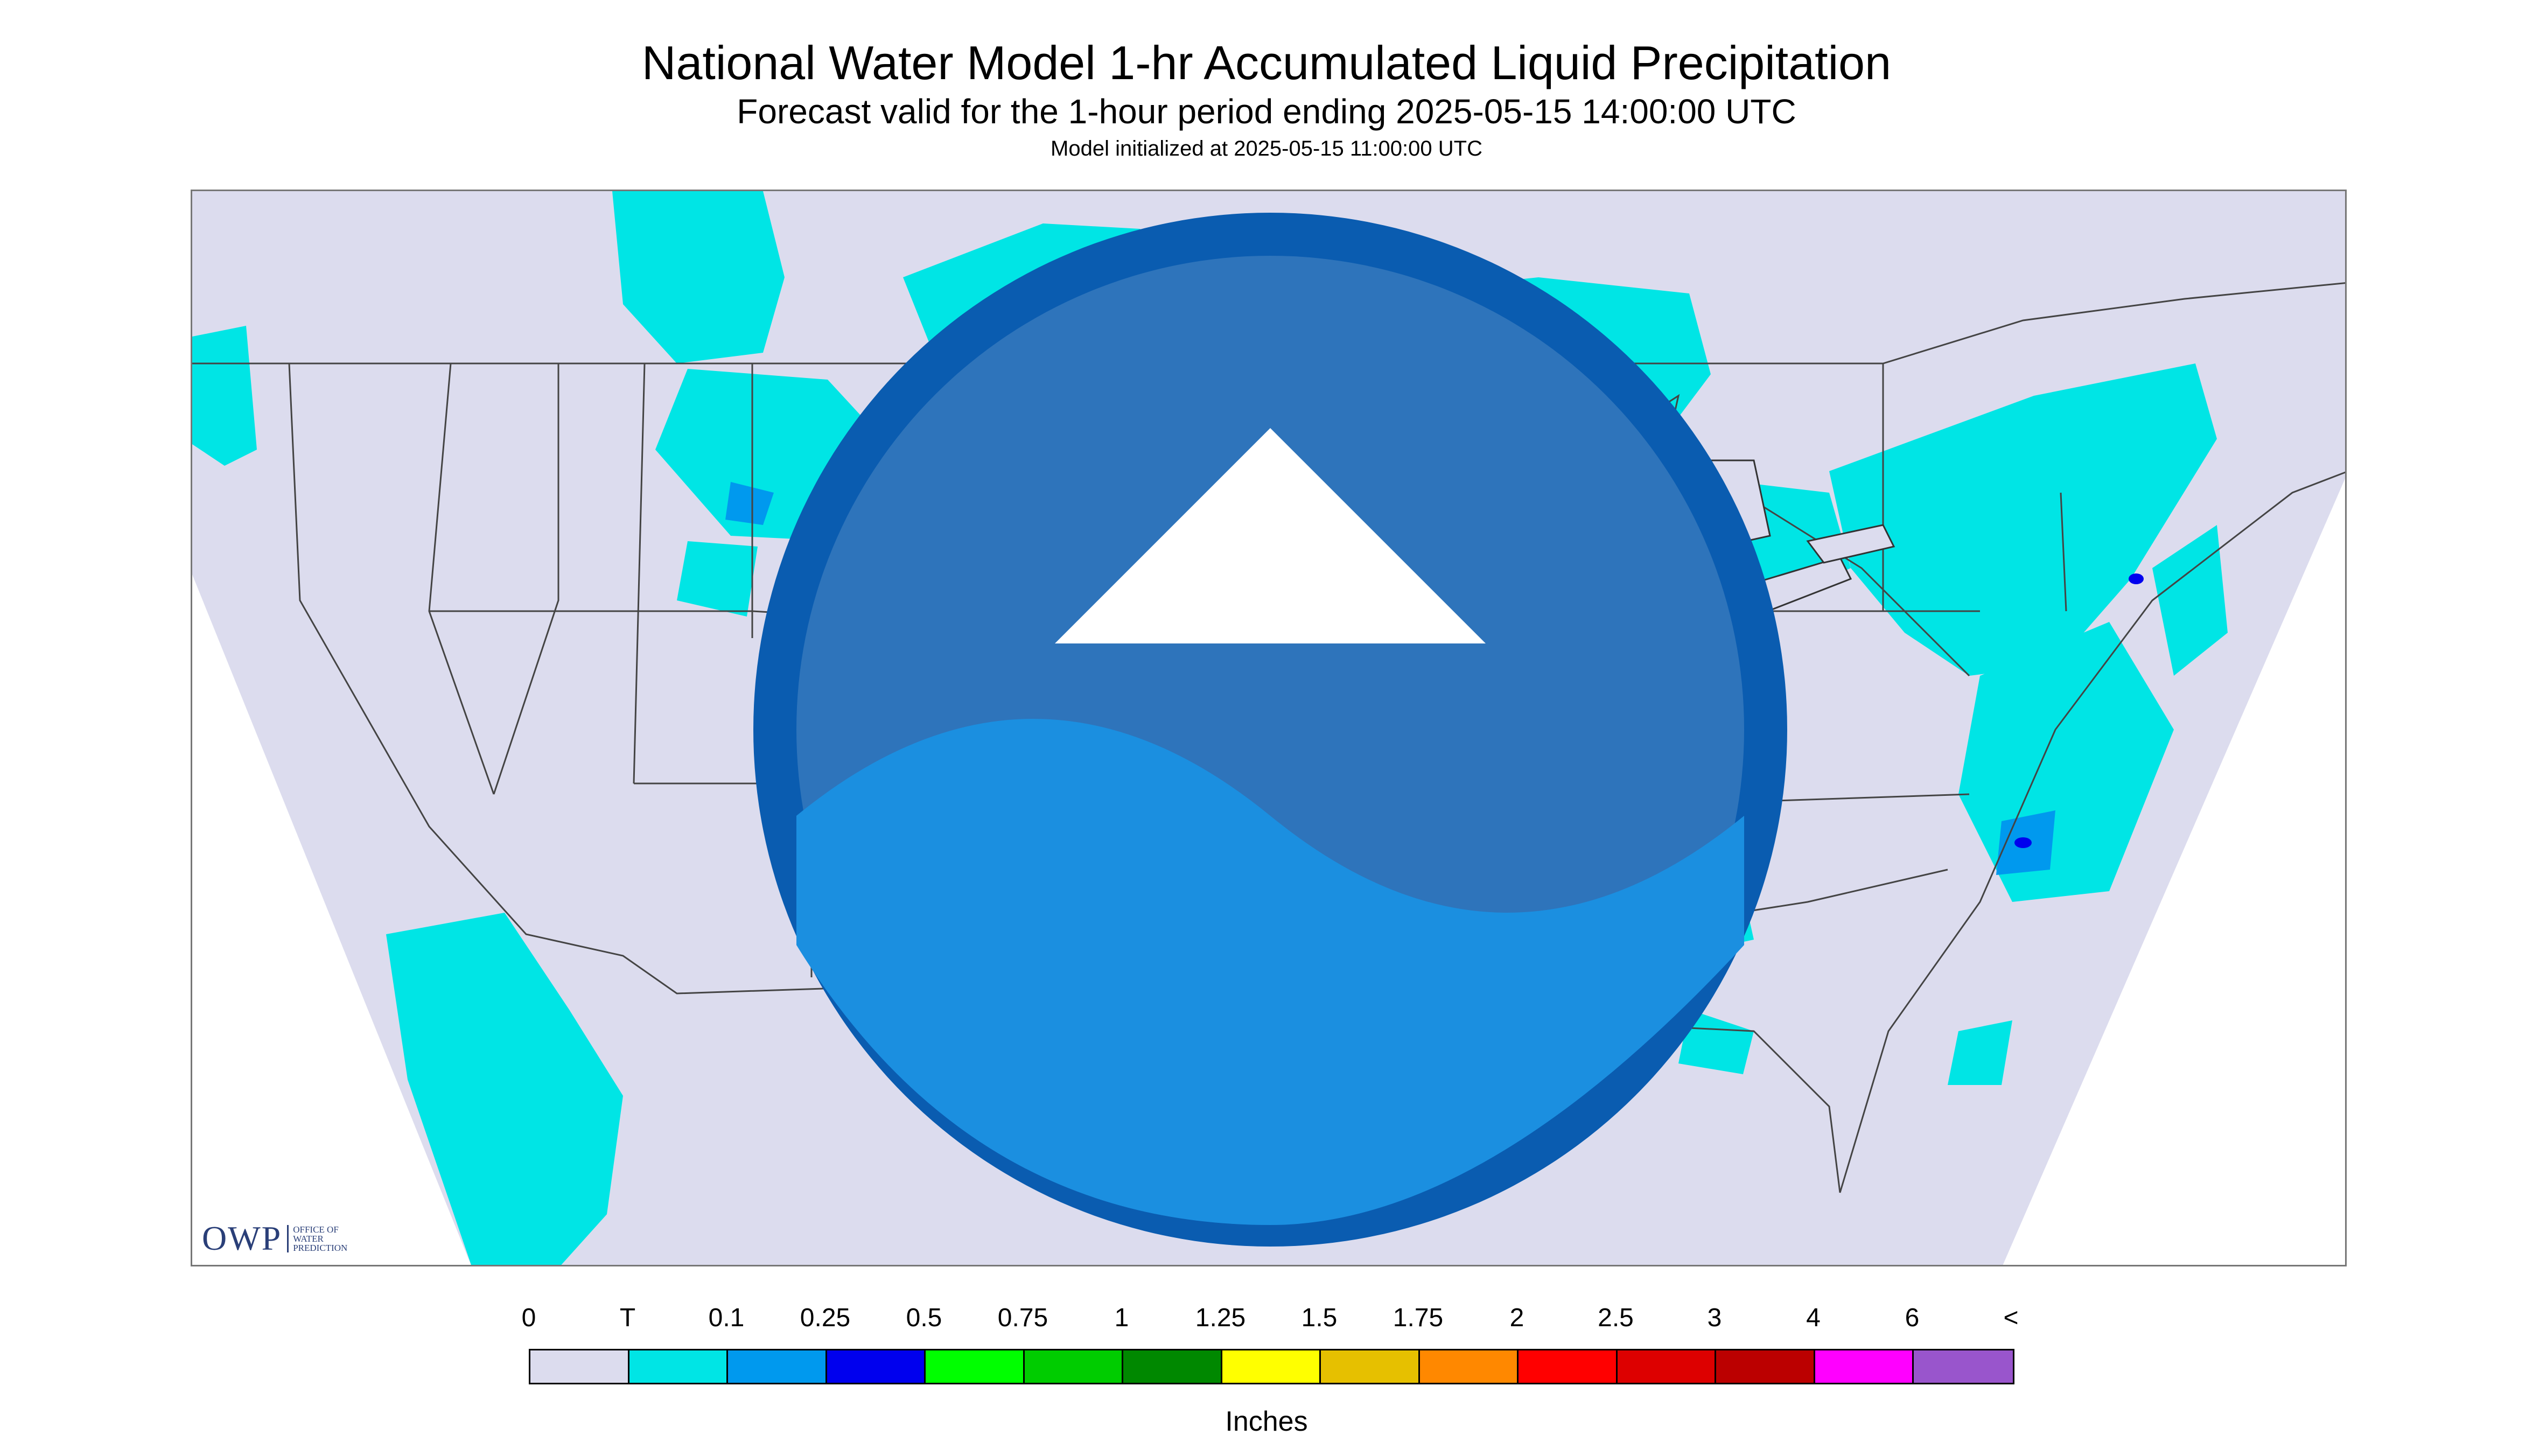 This screenshot has width=2533, height=1456. I want to click on legend-units: Inches, so click(1266, 1421).